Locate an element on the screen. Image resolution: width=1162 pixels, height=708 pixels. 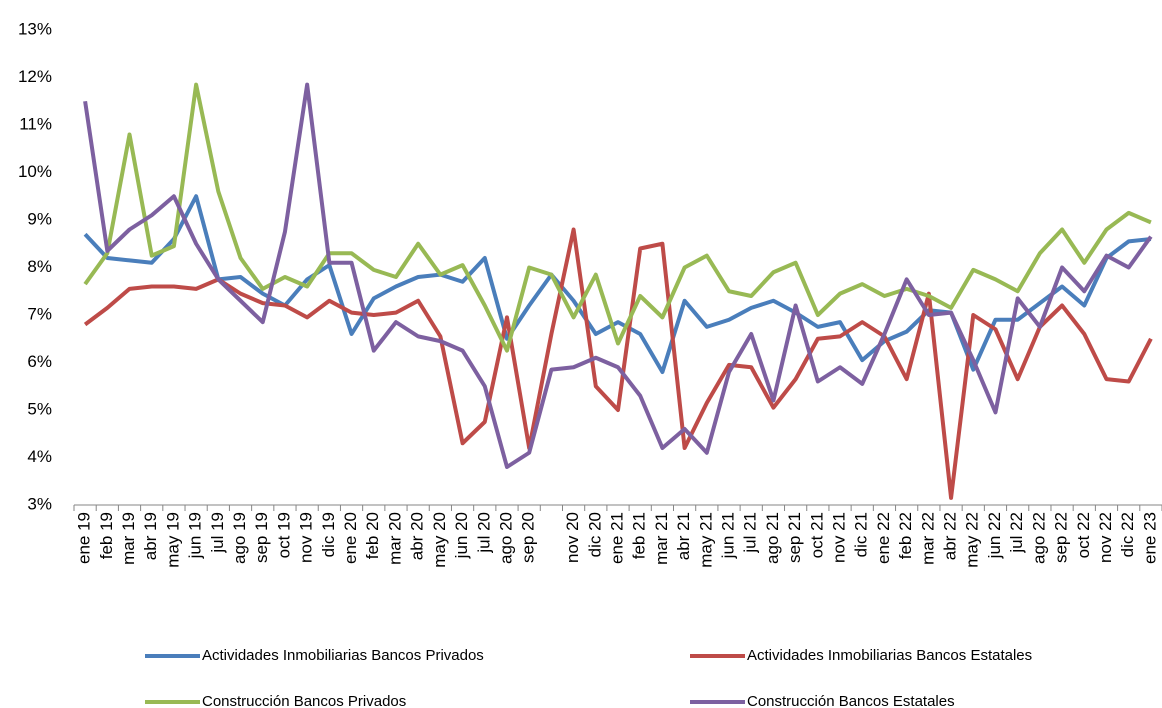
x-tick-label: feb 19 is located at coordinates (106, 535).